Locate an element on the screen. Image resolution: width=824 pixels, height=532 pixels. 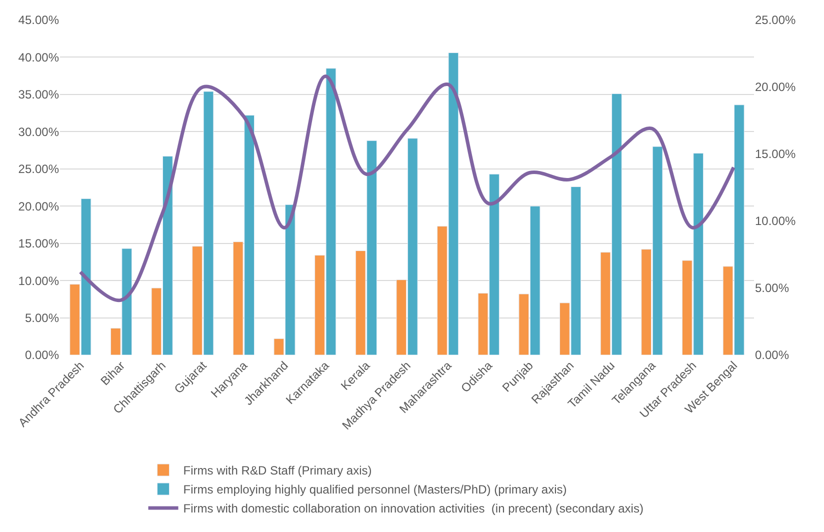
y2-tick-label: 25.00% is located at coordinates (775, 20).